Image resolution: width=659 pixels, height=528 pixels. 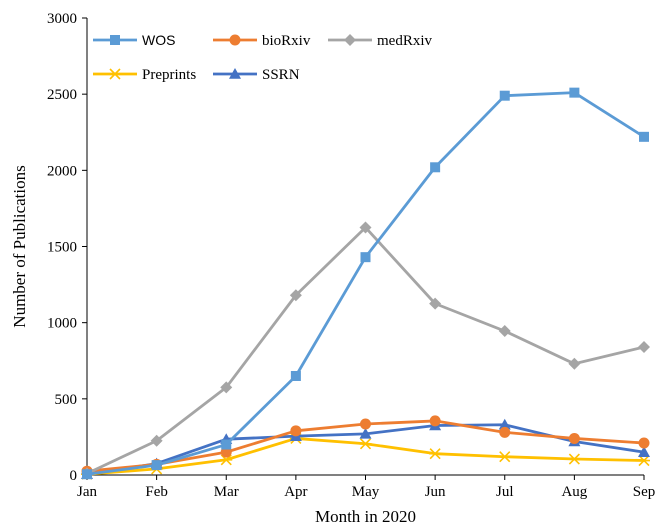 What do you see at coordinates (134, 40) in the screenshot?
I see `legend-item-wos: WOS` at bounding box center [134, 40].